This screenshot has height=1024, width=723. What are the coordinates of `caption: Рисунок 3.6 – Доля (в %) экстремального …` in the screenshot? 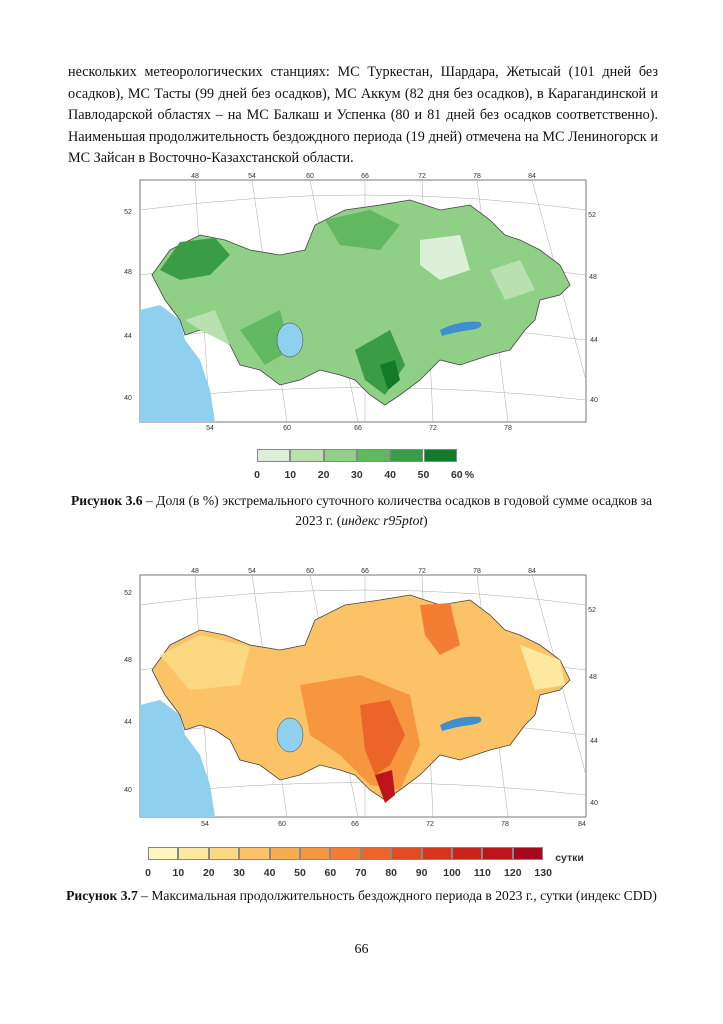 It's located at (361, 511).